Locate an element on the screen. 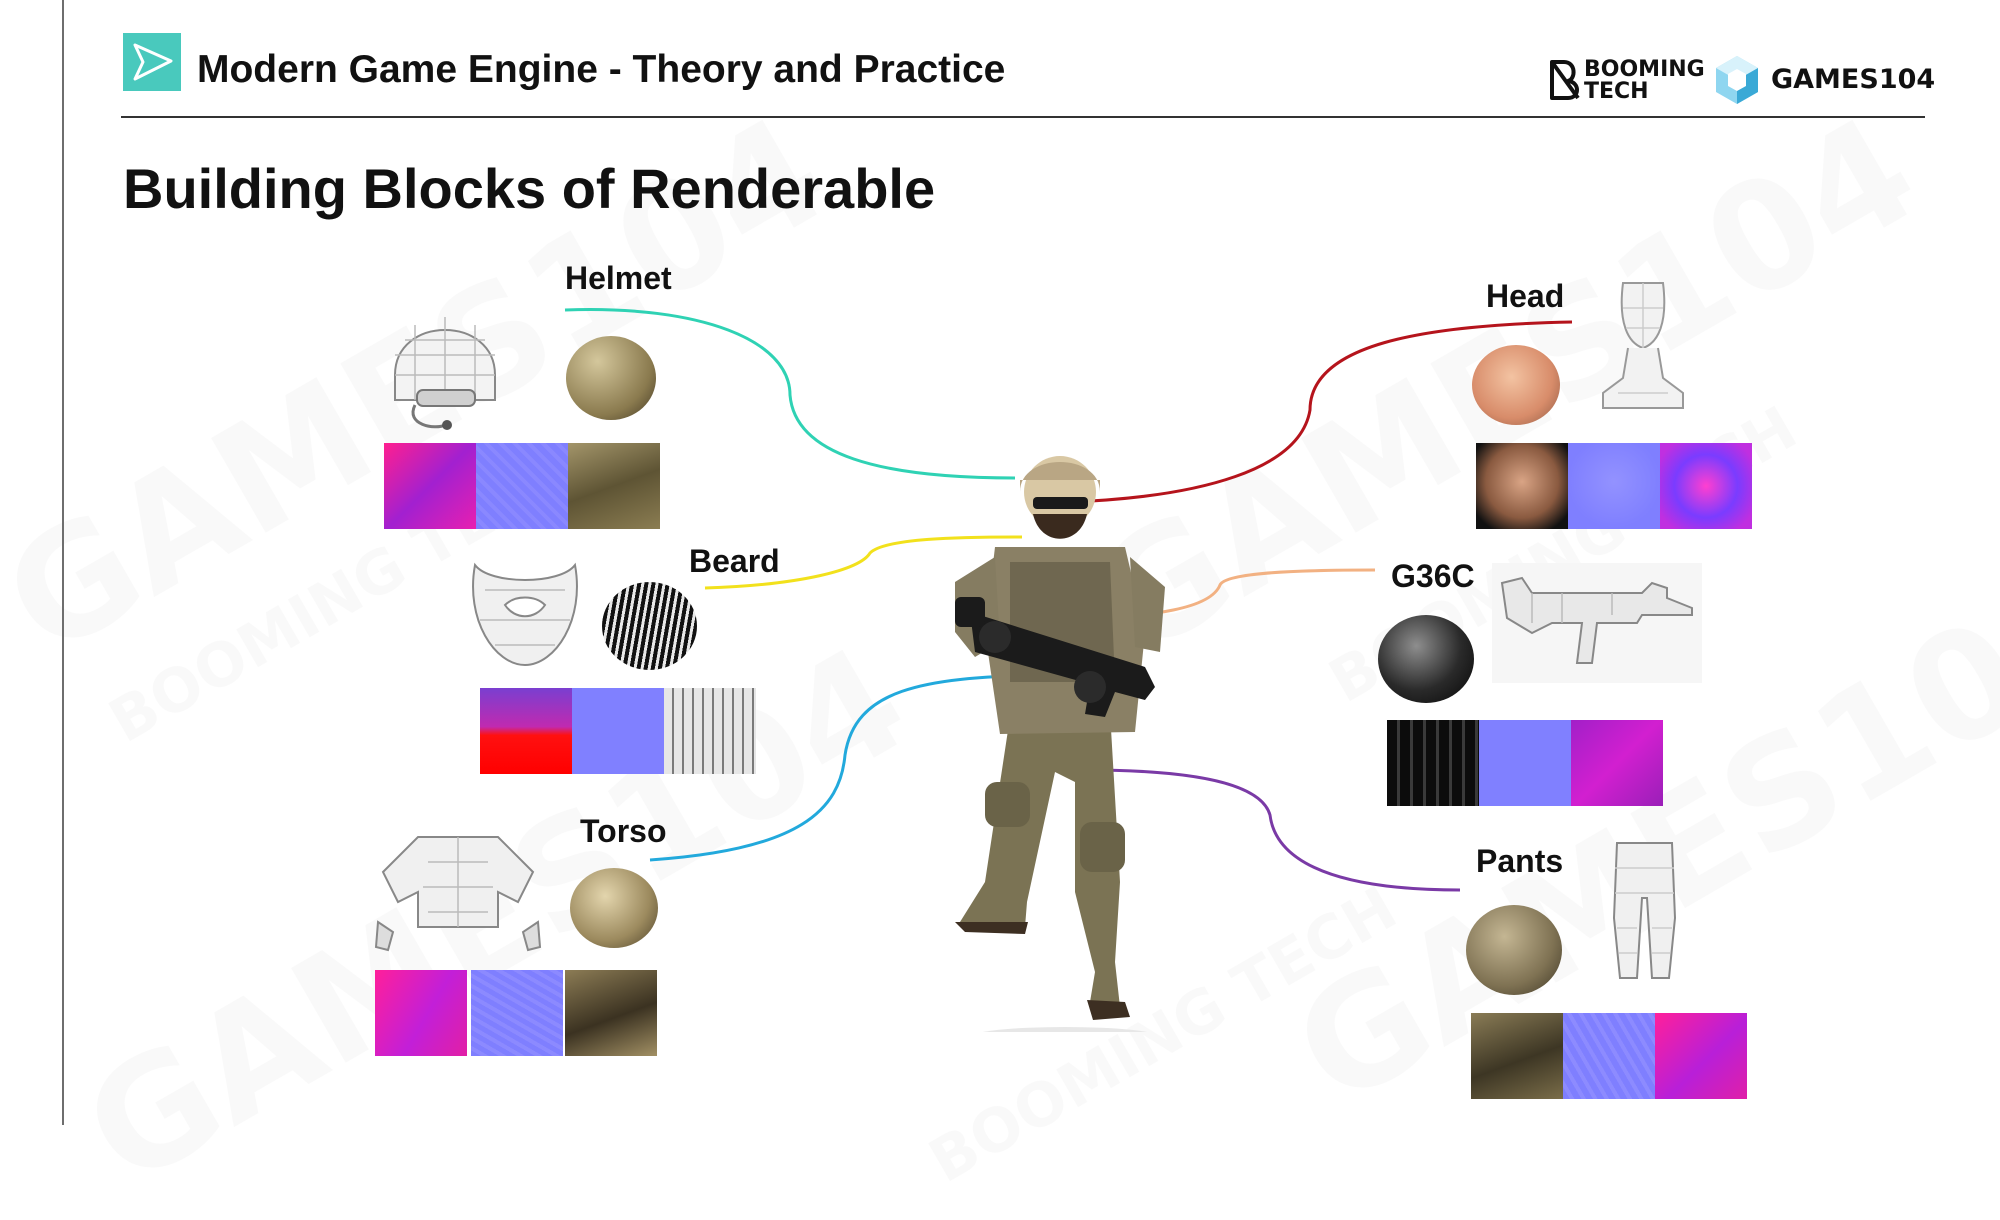  header-title: Modern Game Engine - Theory and Practice is located at coordinates (601, 69).